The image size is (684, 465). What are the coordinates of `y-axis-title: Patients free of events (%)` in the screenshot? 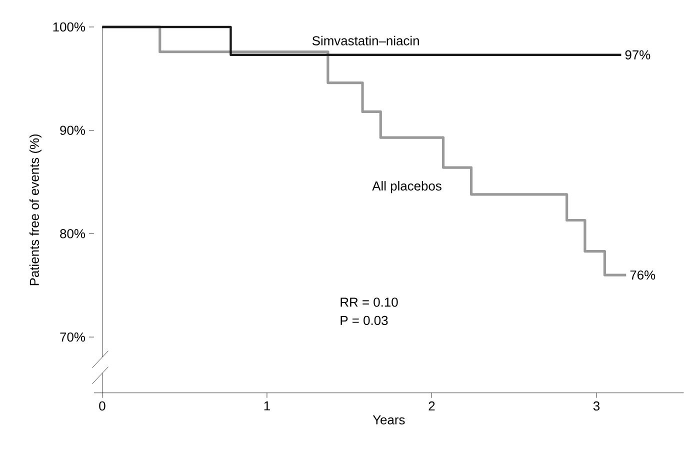 It's located at (35, 210).